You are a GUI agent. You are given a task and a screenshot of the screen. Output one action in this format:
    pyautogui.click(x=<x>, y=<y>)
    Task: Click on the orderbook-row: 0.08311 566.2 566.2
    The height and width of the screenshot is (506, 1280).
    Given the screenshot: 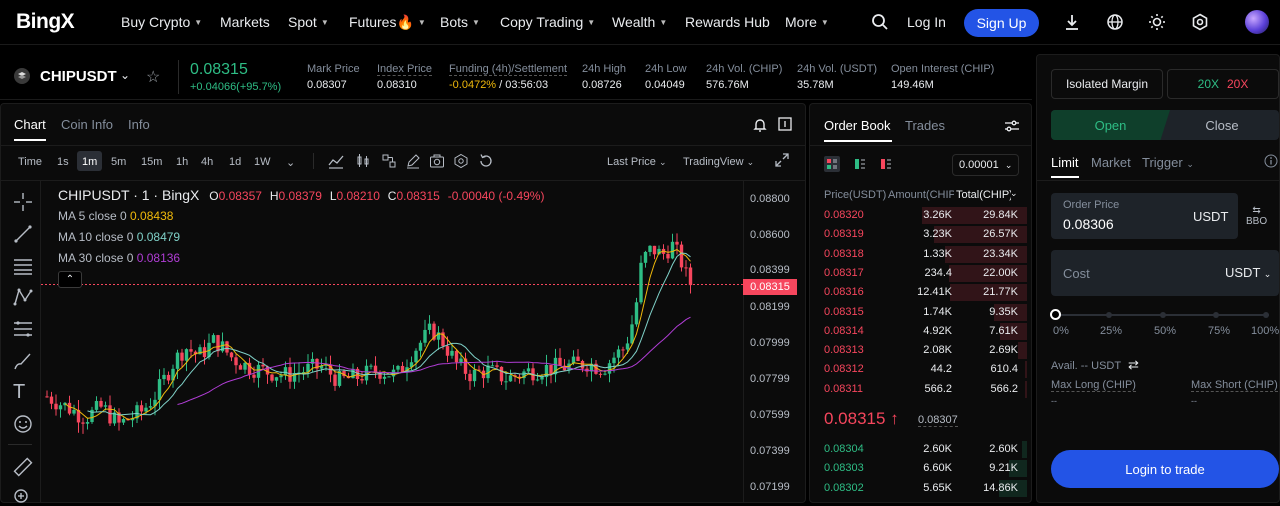 What is the action you would take?
    pyautogui.click(x=920, y=389)
    